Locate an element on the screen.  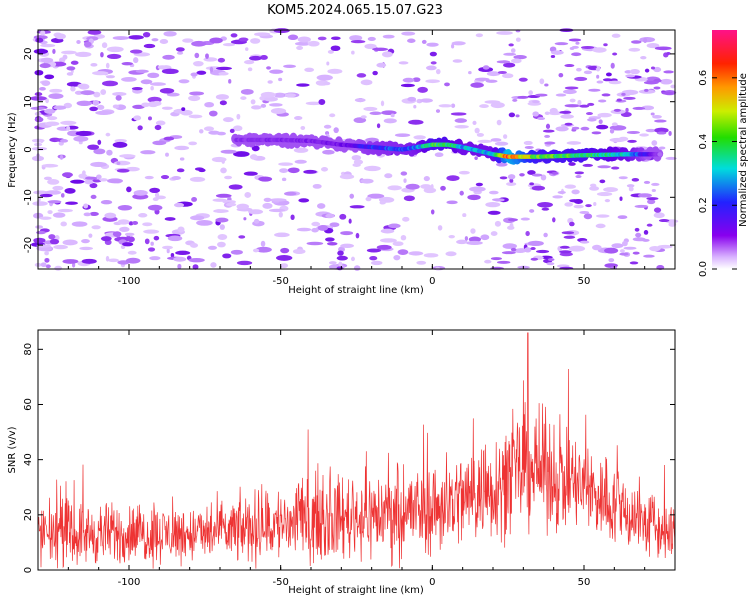
spectrogram-x-axis-label: Height of straight line (km) is located at coordinates (356, 290).